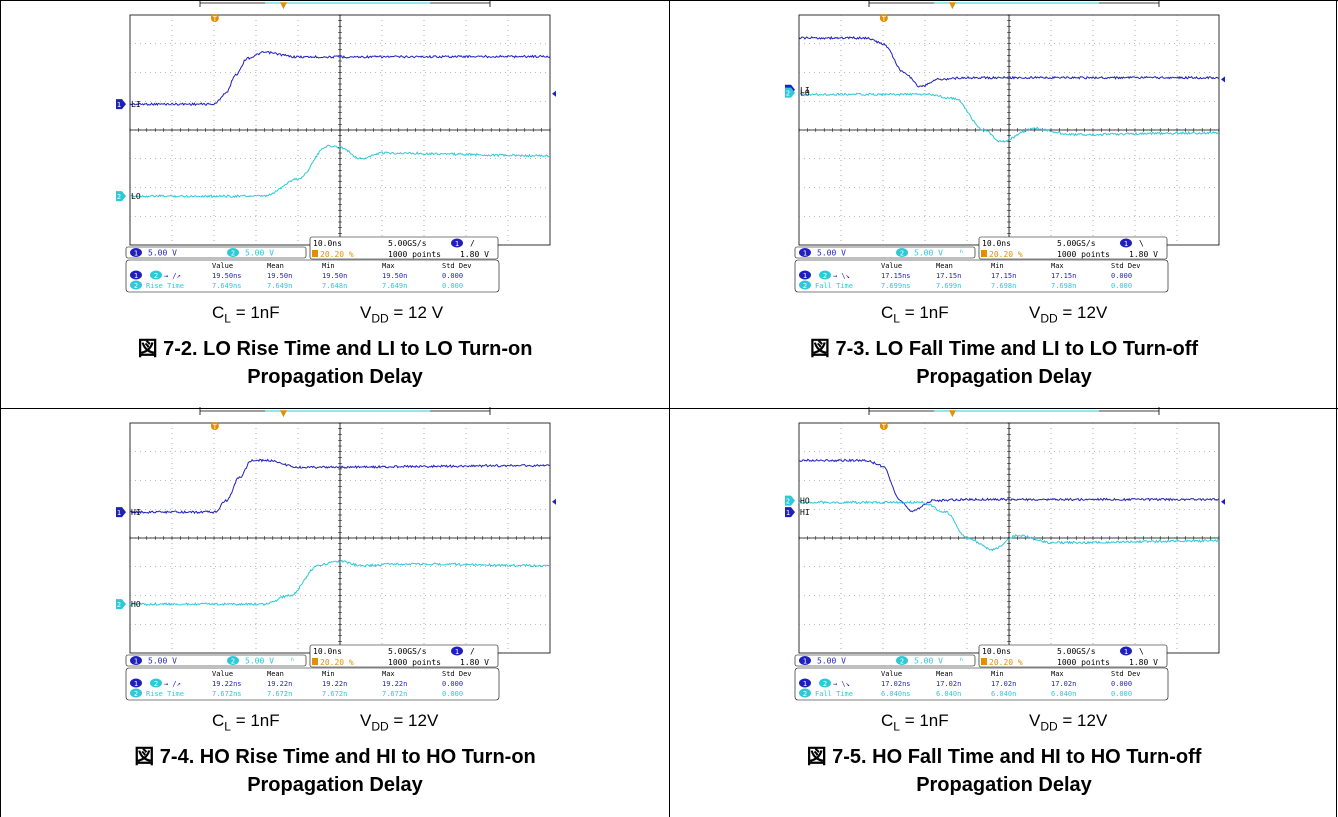  I want to click on ch2-scale-digit: 2, so click(233, 662).